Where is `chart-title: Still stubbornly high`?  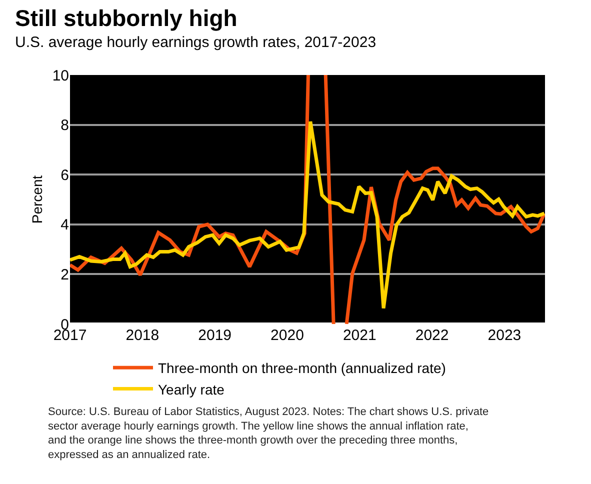
chart-title: Still stubbornly high is located at coordinates (126, 18).